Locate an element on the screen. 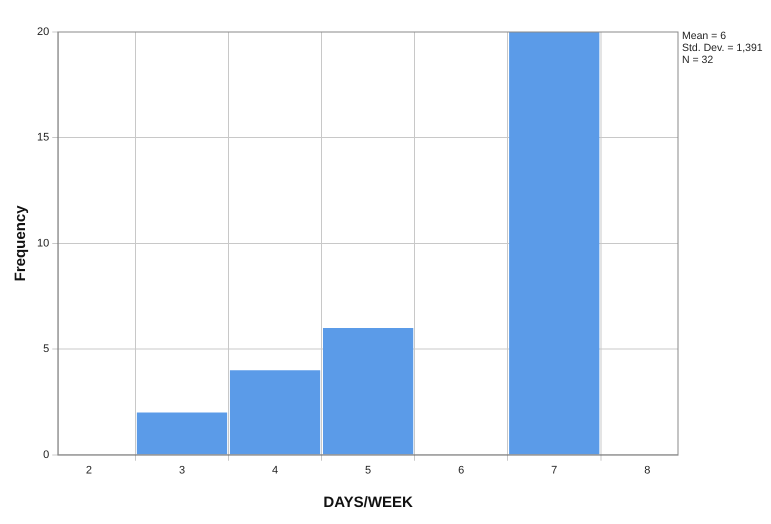 This screenshot has width=771, height=524. y-tick-label: 15 is located at coordinates (43, 138).